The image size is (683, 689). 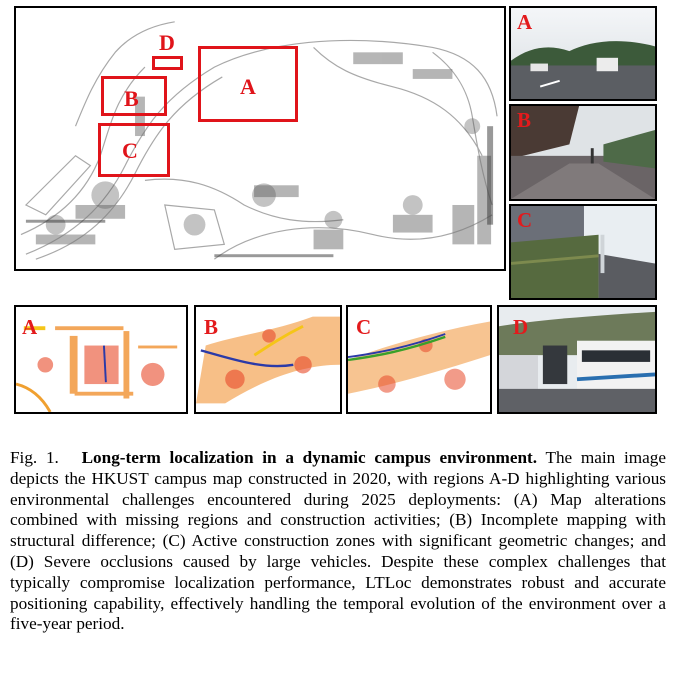 I want to click on region-box-a, so click(x=248, y=84).